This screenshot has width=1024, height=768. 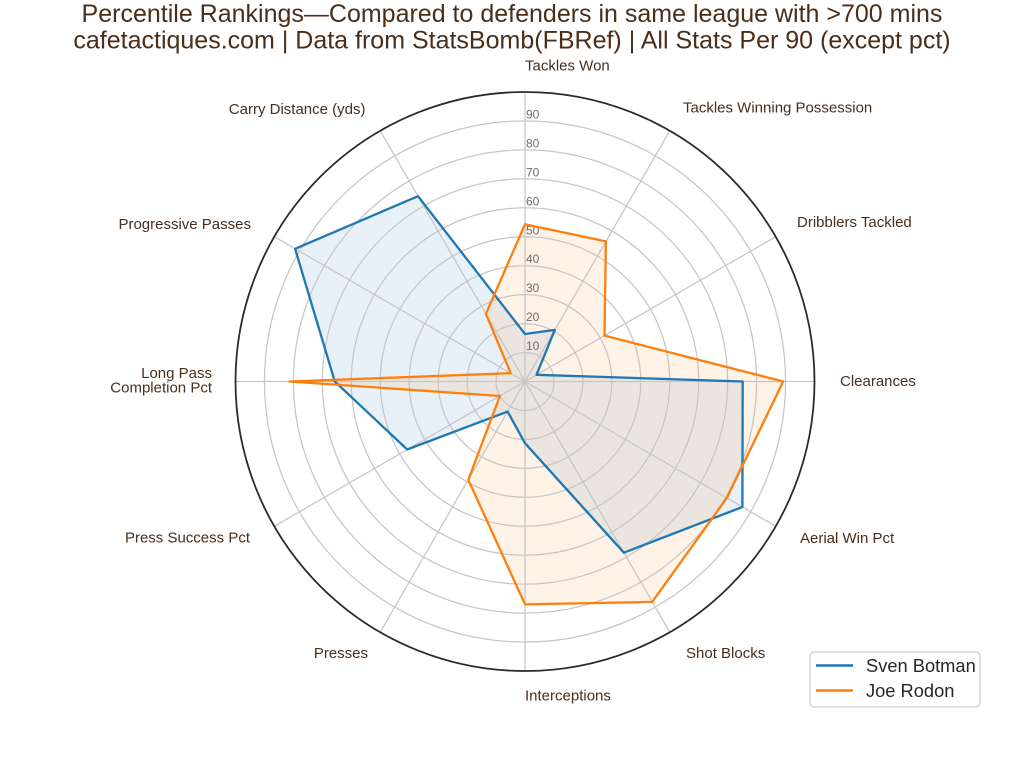 I want to click on svg-text: Presses, so click(x=341, y=653).